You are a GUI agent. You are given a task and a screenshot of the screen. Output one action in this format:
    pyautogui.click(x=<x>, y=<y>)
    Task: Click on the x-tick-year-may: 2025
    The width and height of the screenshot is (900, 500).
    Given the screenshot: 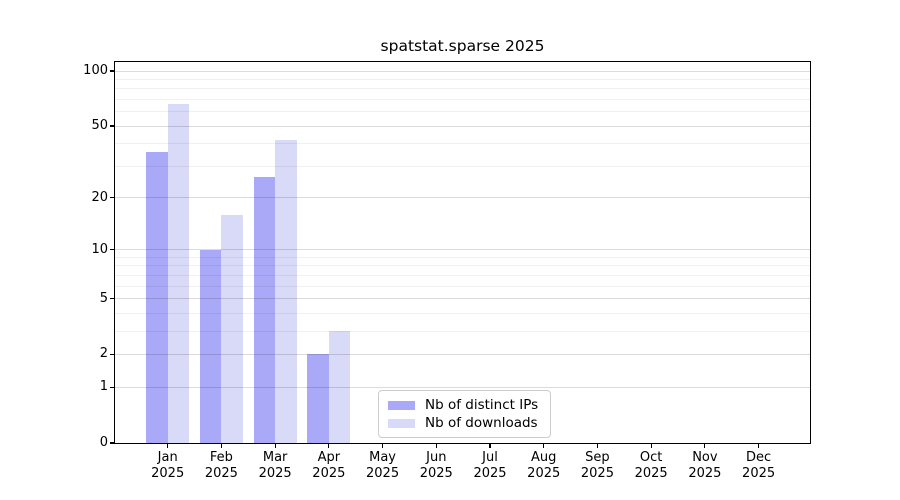 What is the action you would take?
    pyautogui.click(x=383, y=473)
    